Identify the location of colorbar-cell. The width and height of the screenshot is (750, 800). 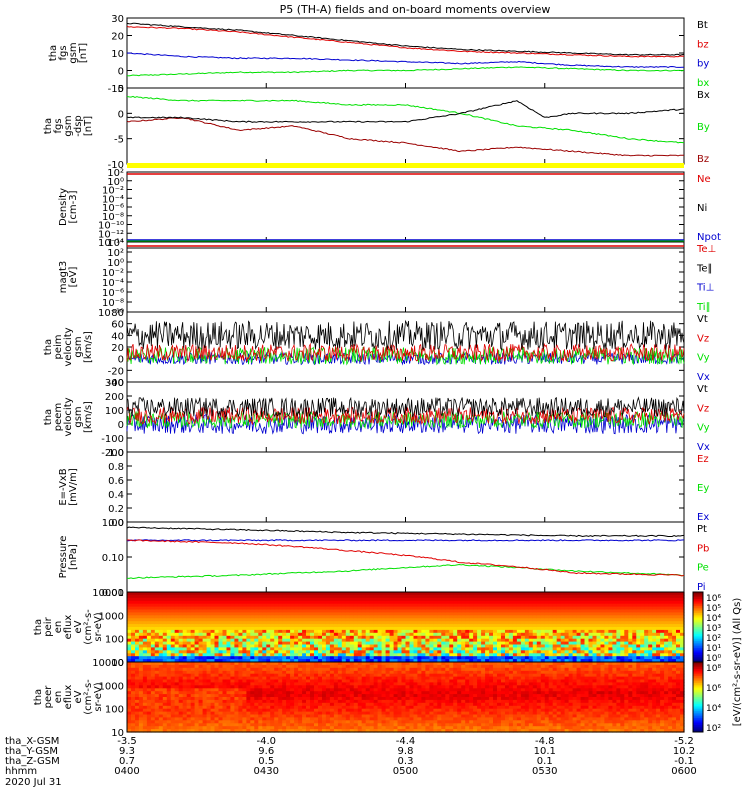
(698, 598).